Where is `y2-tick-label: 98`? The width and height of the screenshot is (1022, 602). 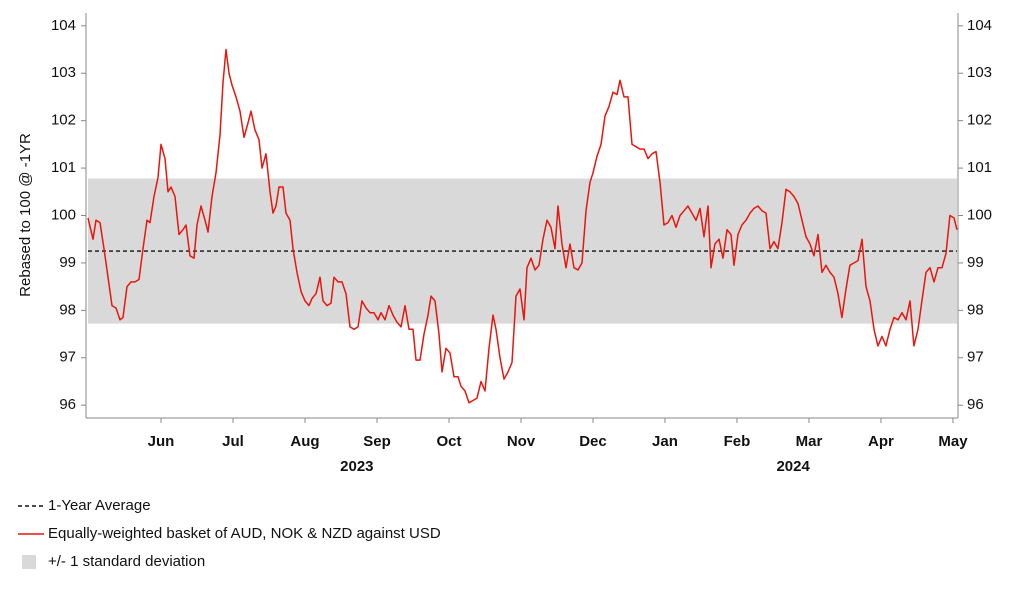 y2-tick-label: 98 is located at coordinates (975, 309).